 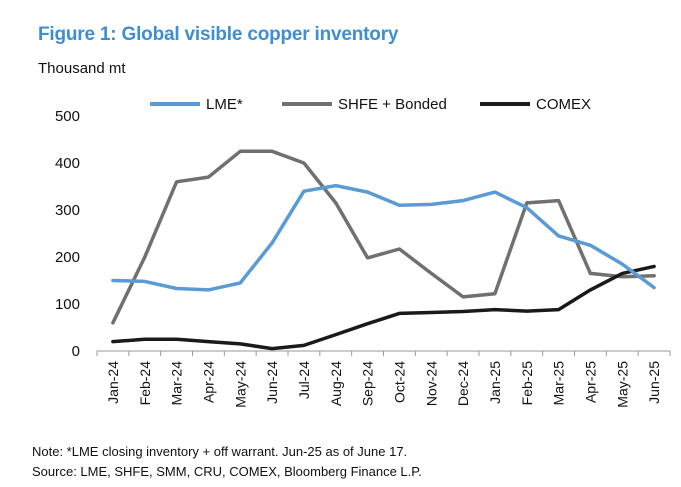 What do you see at coordinates (559, 383) in the screenshot?
I see `x-tick-label: Mar-25` at bounding box center [559, 383].